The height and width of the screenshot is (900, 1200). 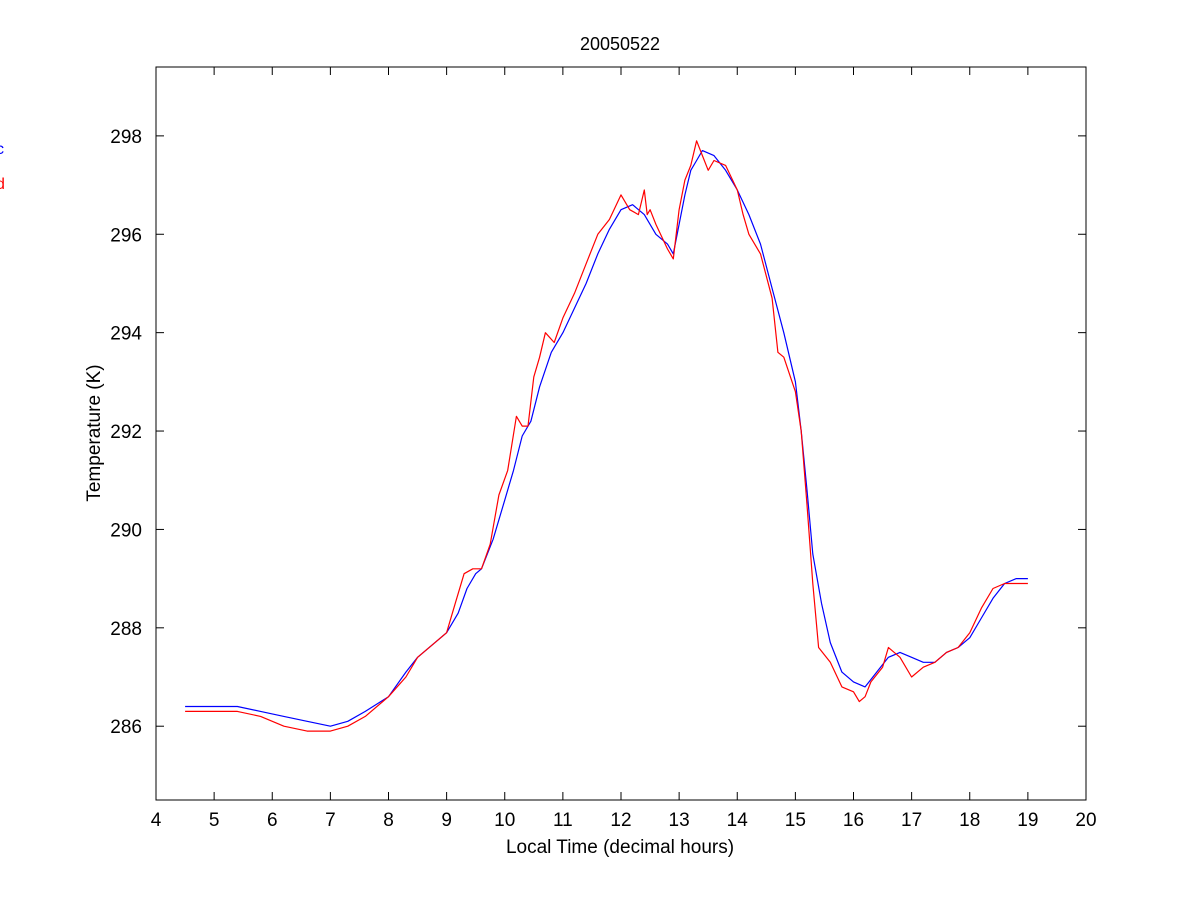 What do you see at coordinates (126, 727) in the screenshot?
I see `y-tick-label: 286` at bounding box center [126, 727].